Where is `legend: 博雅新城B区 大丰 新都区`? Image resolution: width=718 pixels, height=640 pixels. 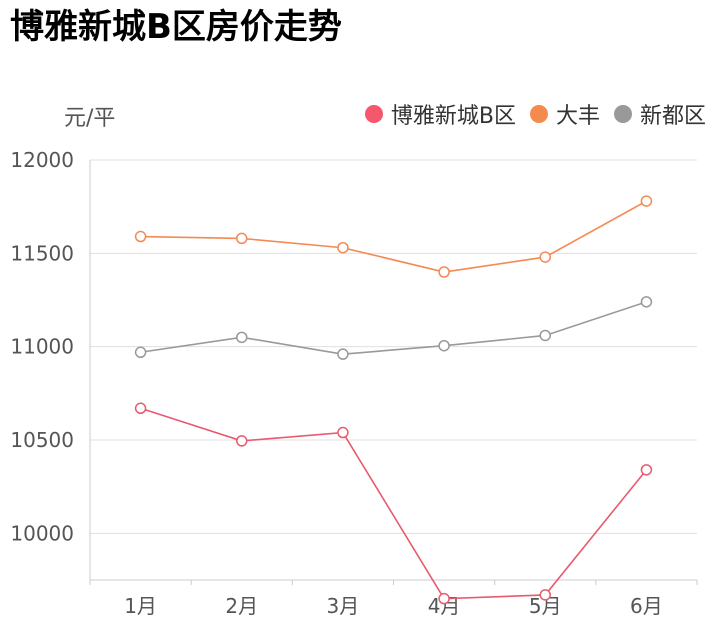 legend: 博雅新城B区 大丰 新都区 is located at coordinates (535, 114).